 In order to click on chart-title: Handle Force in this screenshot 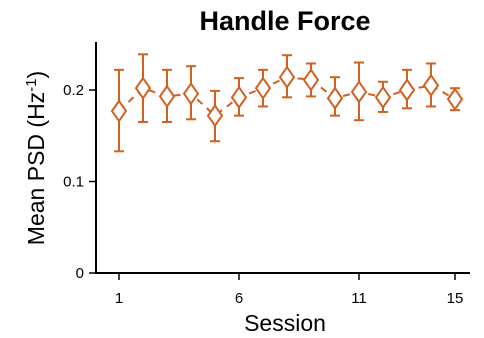, I will do `click(284, 21)`.